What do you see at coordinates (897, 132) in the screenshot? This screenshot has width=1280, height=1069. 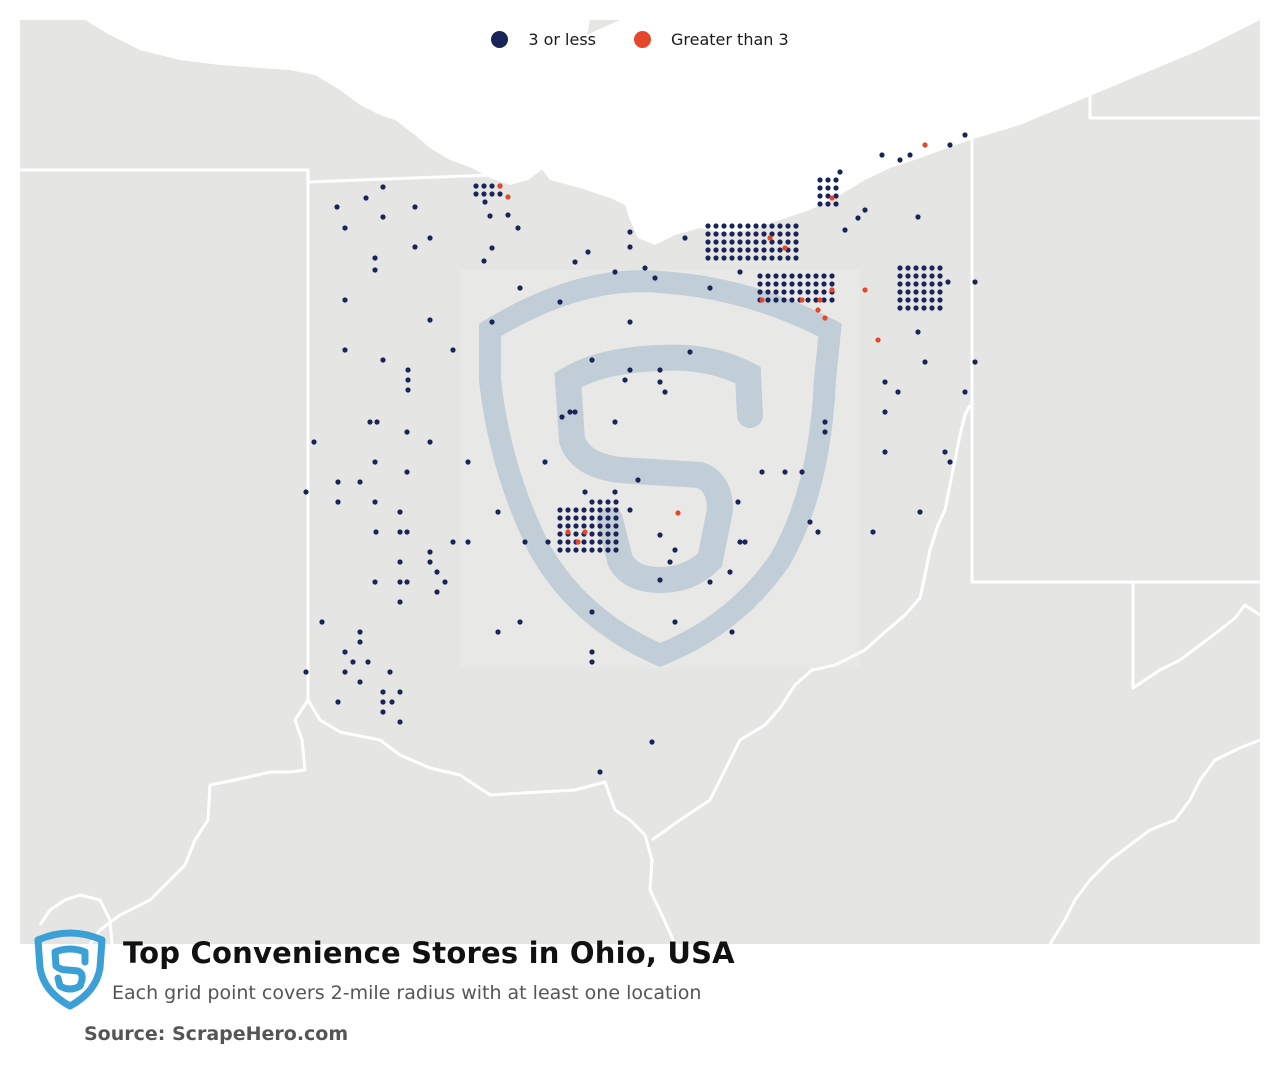 I see `lake-erie` at bounding box center [897, 132].